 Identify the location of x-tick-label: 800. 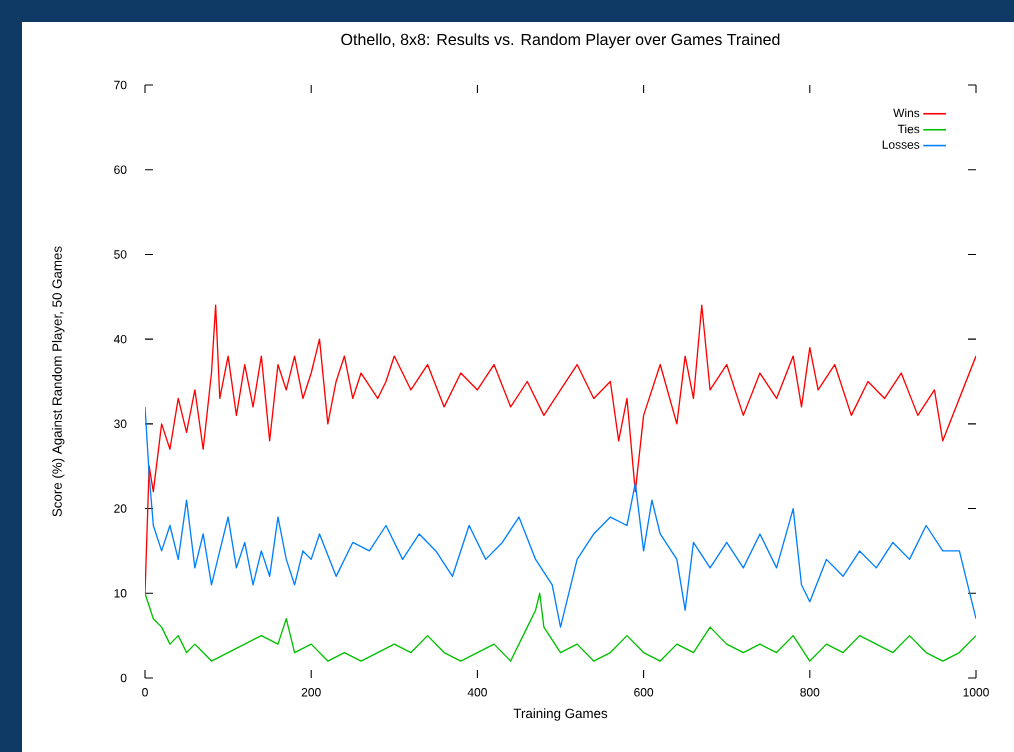
(810, 692).